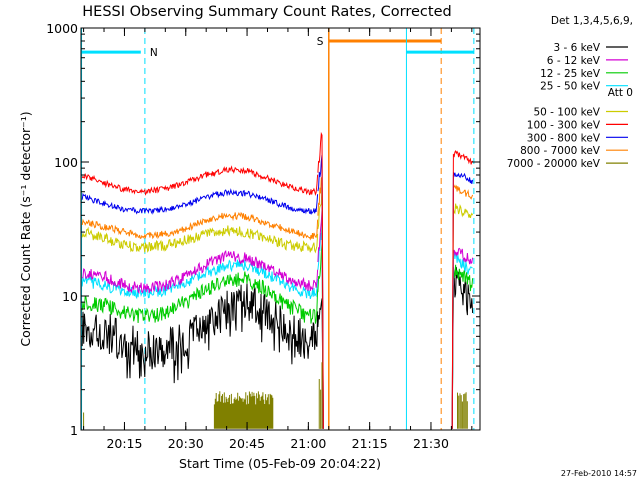  I want to click on y-tick-label: 10, so click(70, 296).